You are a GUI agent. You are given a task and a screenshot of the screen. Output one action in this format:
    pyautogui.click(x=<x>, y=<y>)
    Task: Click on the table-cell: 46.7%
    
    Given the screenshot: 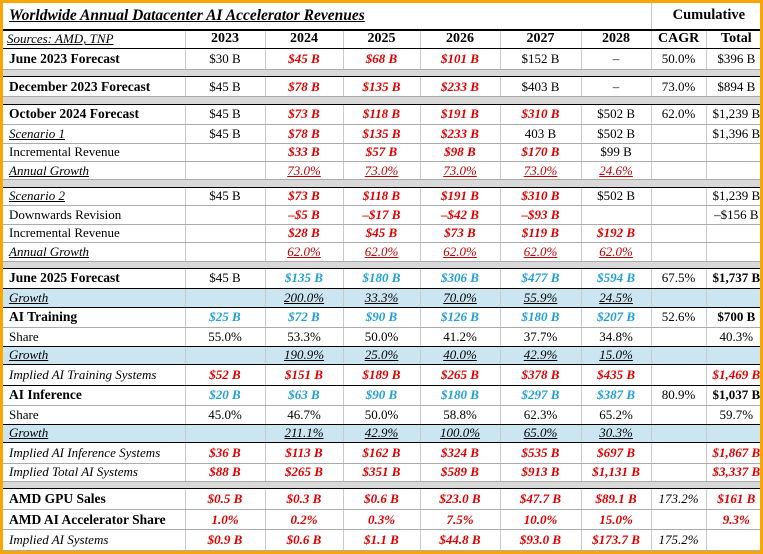 What is the action you would take?
    pyautogui.click(x=303, y=415)
    